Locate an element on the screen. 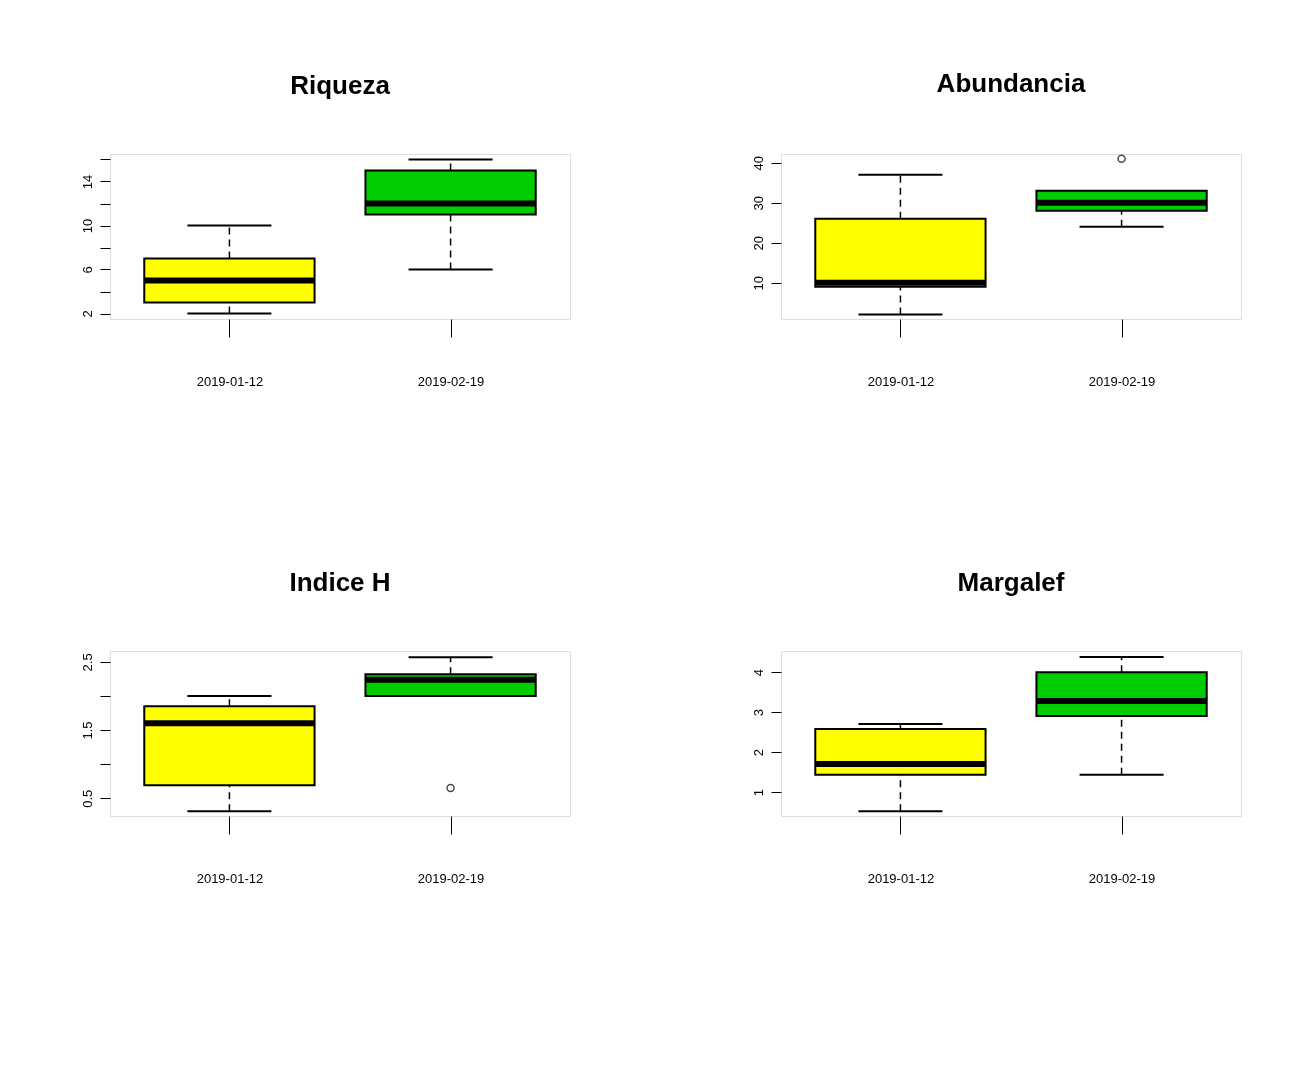  y-tick-label: 14 is located at coordinates (87, 182).